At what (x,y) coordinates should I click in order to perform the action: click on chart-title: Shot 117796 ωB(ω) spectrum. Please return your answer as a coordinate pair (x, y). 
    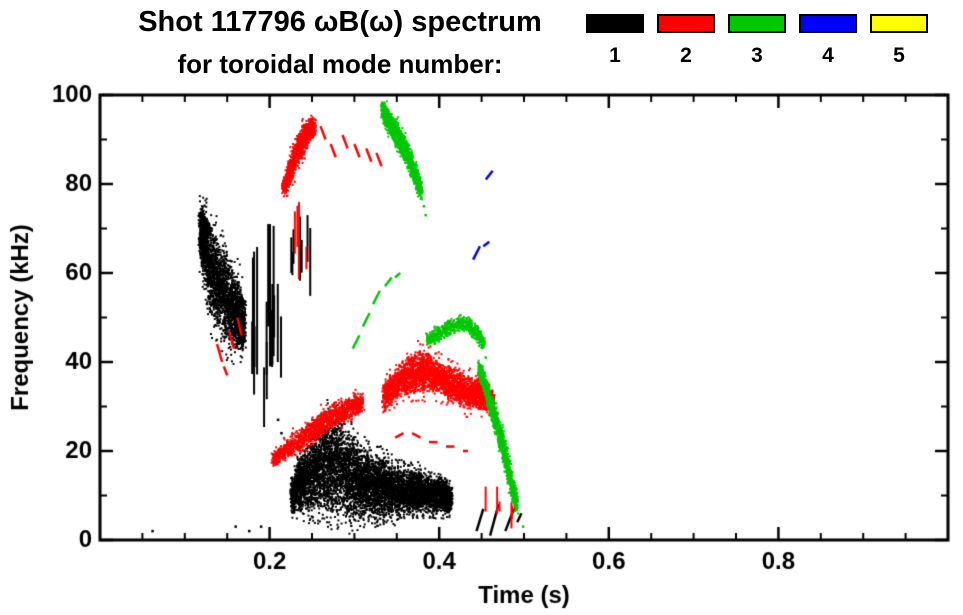
    Looking at the image, I should click on (340, 22).